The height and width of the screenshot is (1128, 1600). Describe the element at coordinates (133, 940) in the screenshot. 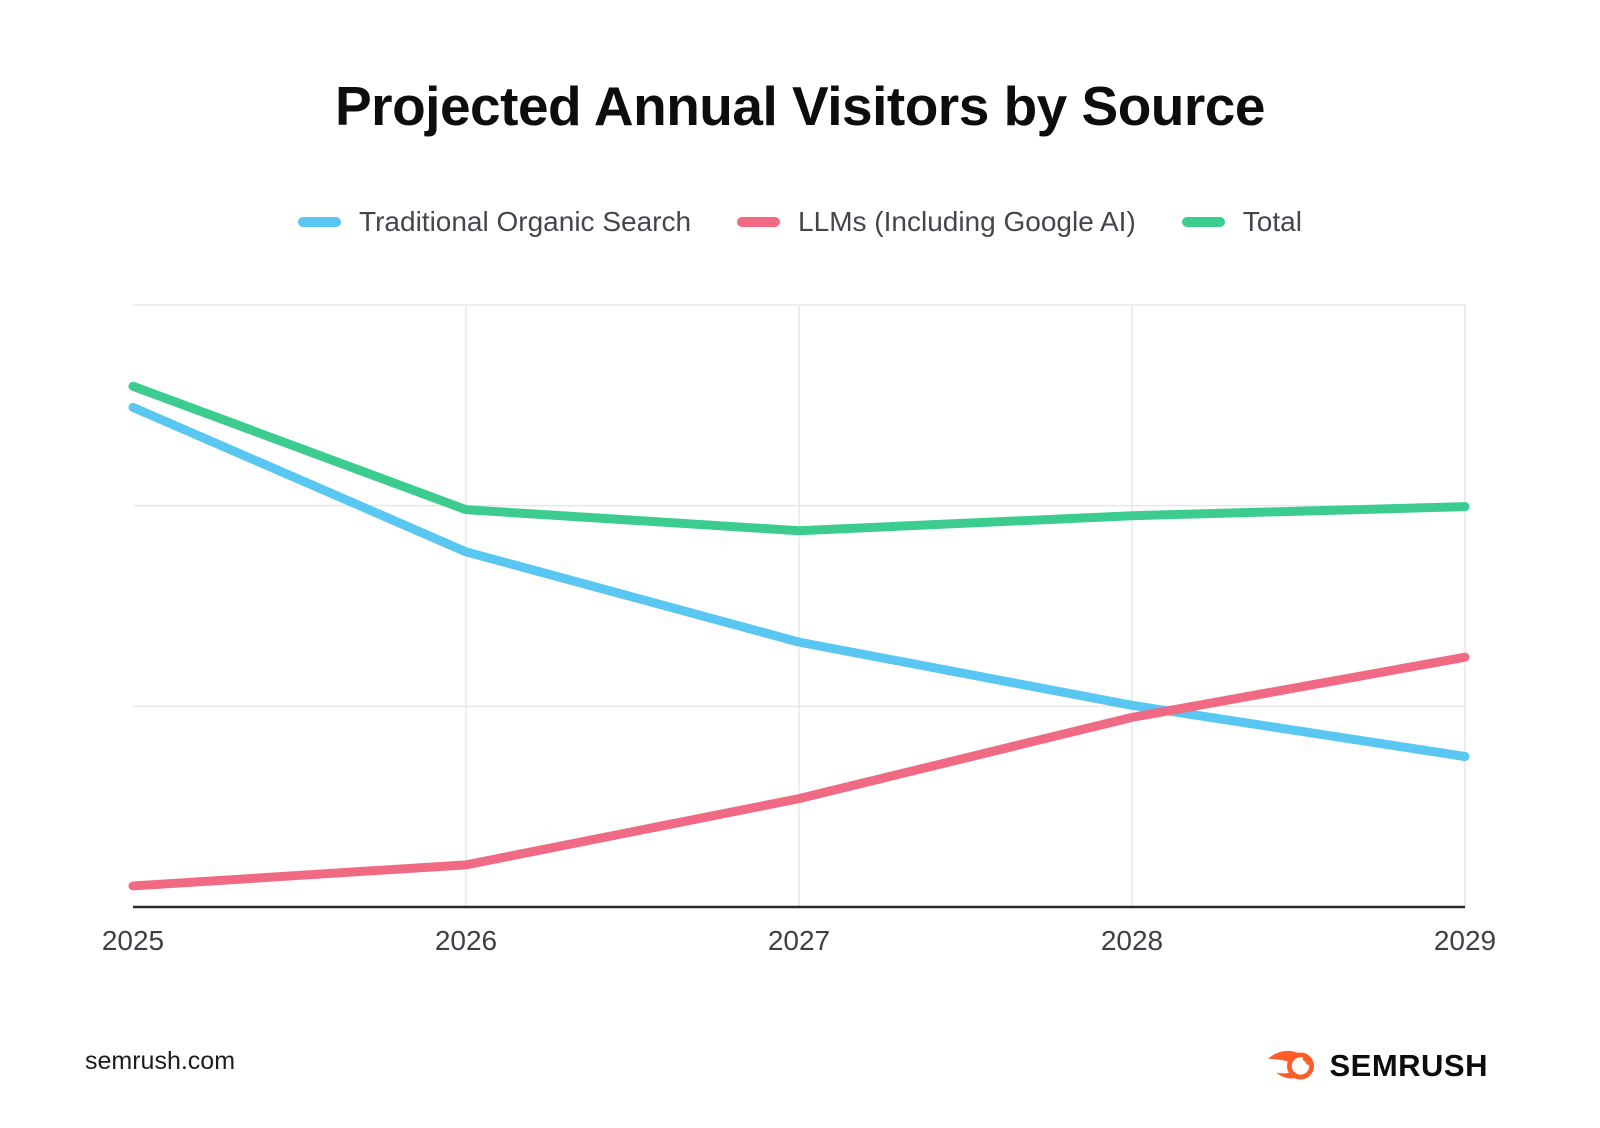

I see `x-tick-label: 2025` at that location.